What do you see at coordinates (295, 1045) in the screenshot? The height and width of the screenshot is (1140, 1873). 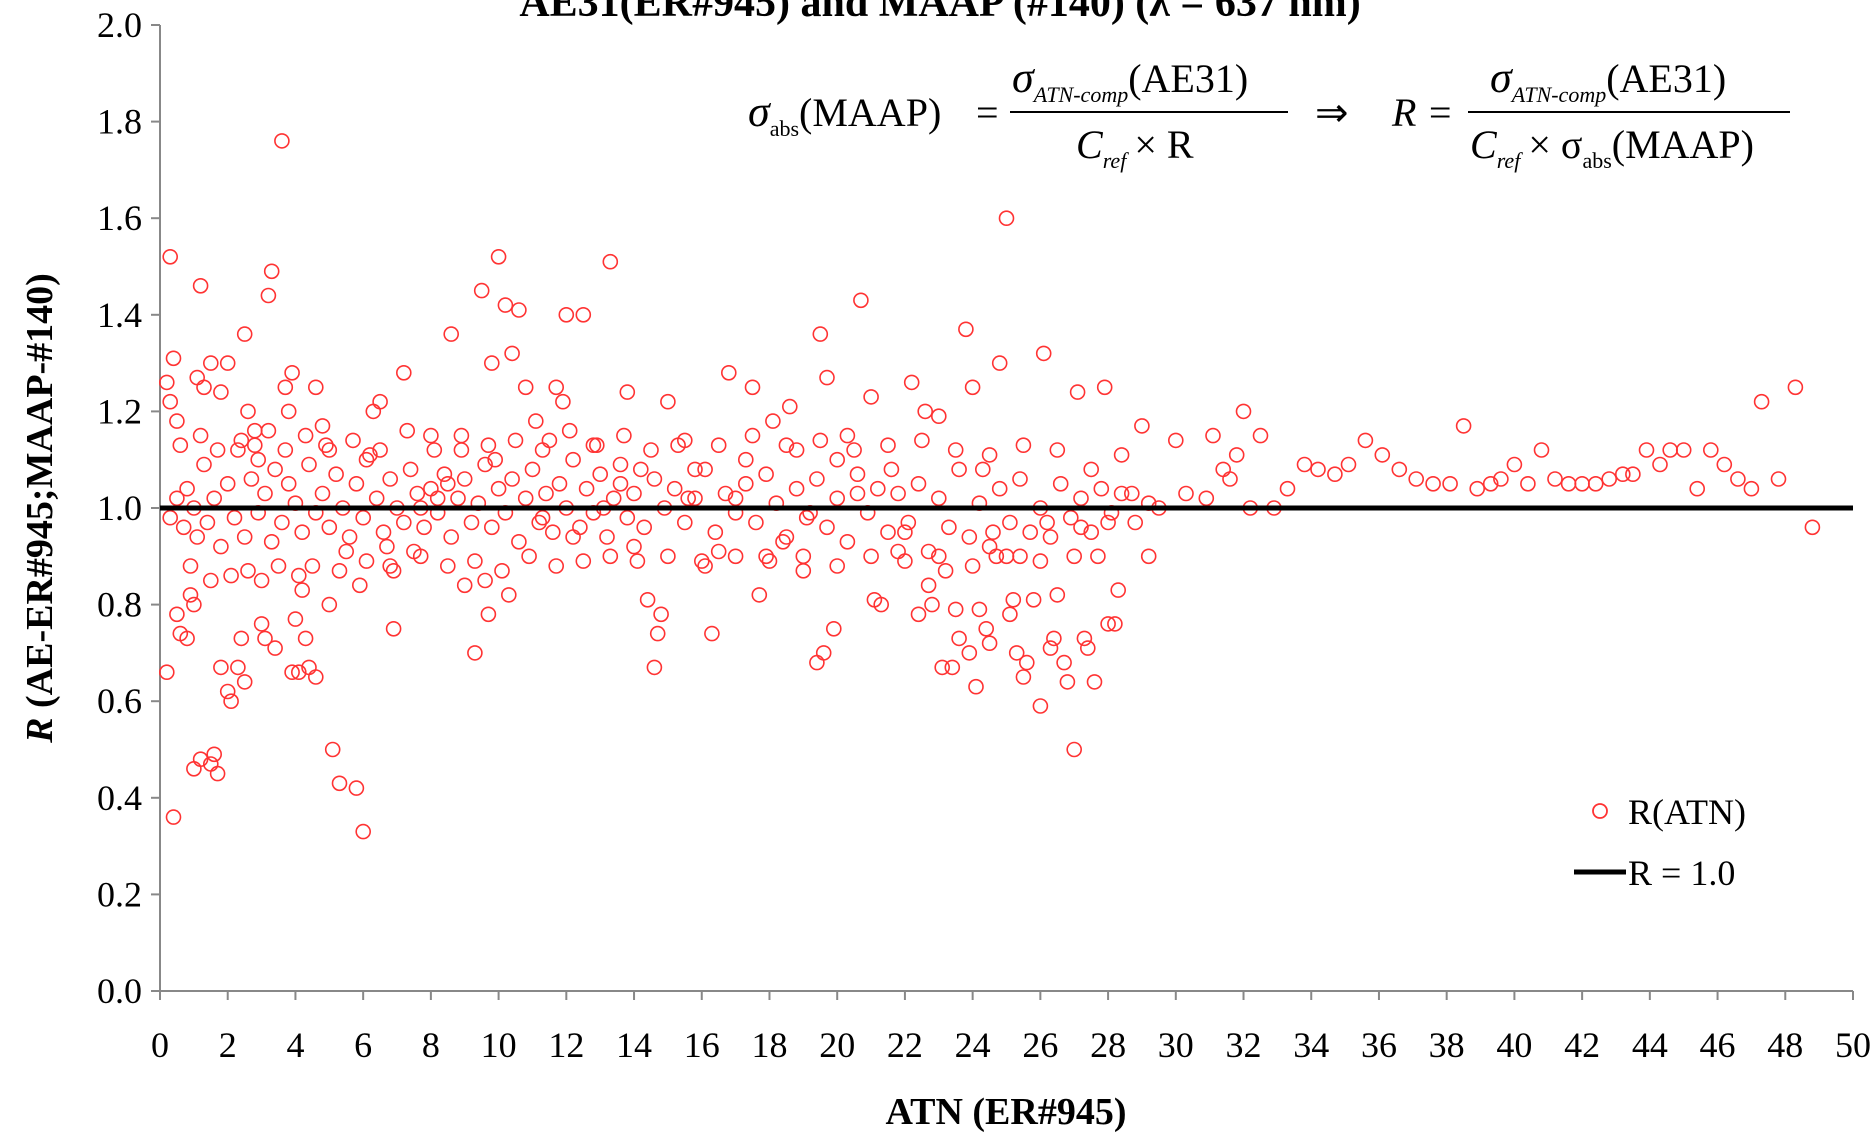 I see `x-tick-label: 4` at bounding box center [295, 1045].